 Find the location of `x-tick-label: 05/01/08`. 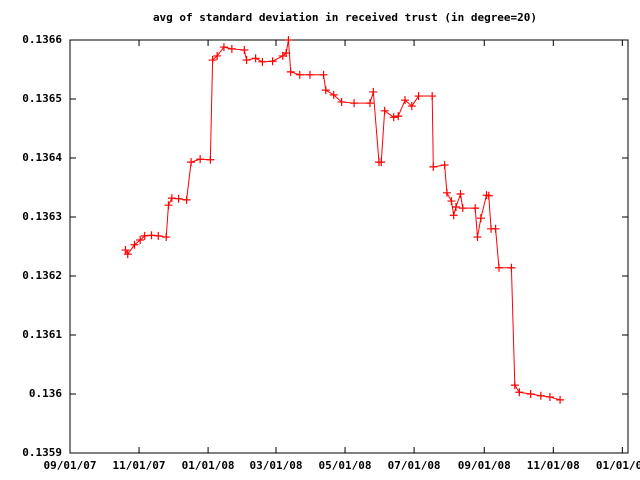

x-tick-label: 05/01/08 is located at coordinates (345, 465).